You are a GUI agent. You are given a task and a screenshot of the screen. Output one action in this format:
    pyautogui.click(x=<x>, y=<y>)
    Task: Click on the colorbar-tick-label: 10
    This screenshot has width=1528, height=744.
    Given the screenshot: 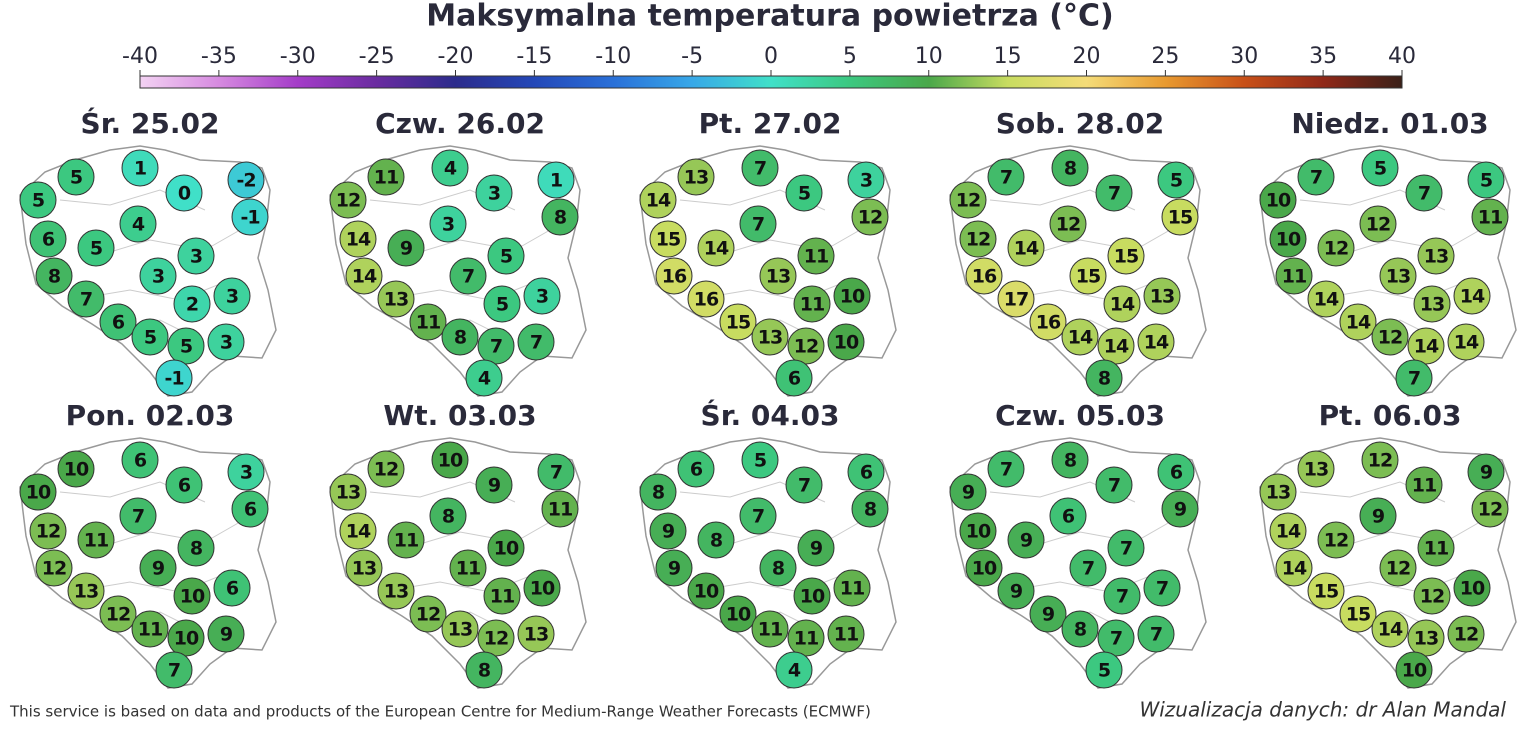 What is the action you would take?
    pyautogui.click(x=929, y=56)
    